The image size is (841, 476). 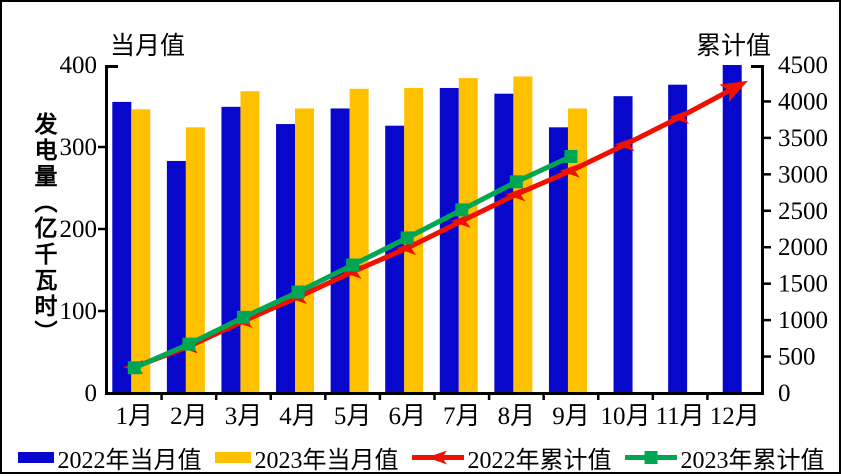 I want to click on bar-2023-3月, so click(x=250, y=242).